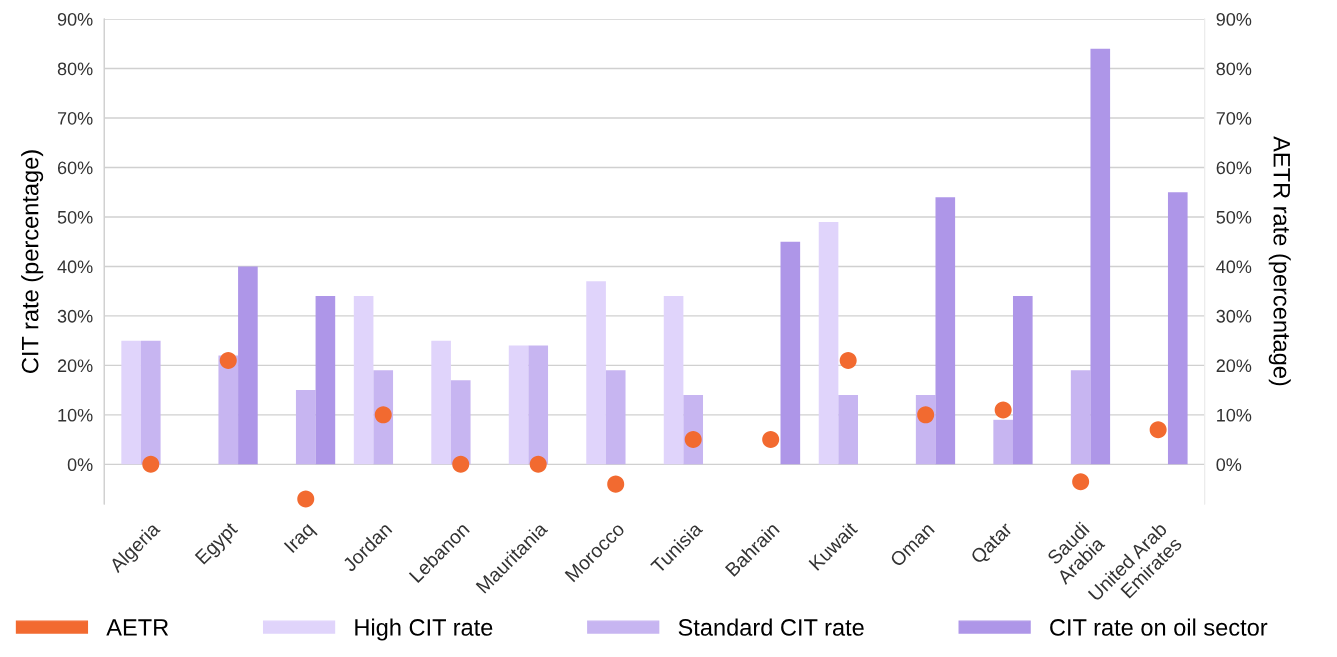  What do you see at coordinates (75, 19) in the screenshot?
I see `y-tick-label: 90%` at bounding box center [75, 19].